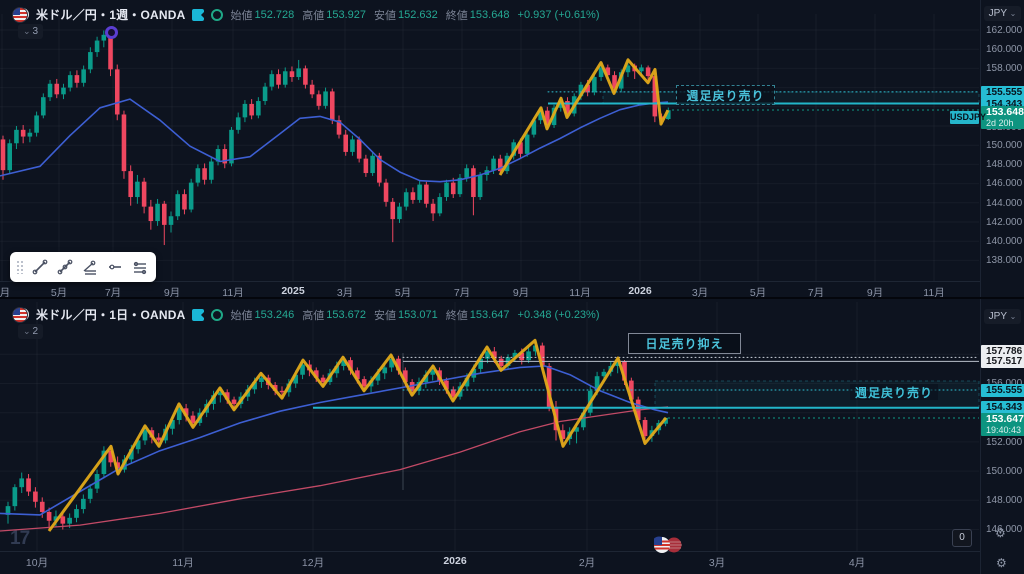 Image resolution: width=1024 pixels, height=574 pixels. I want to click on time-axis-settings-gear-icon: ⚙, so click(1001, 563).